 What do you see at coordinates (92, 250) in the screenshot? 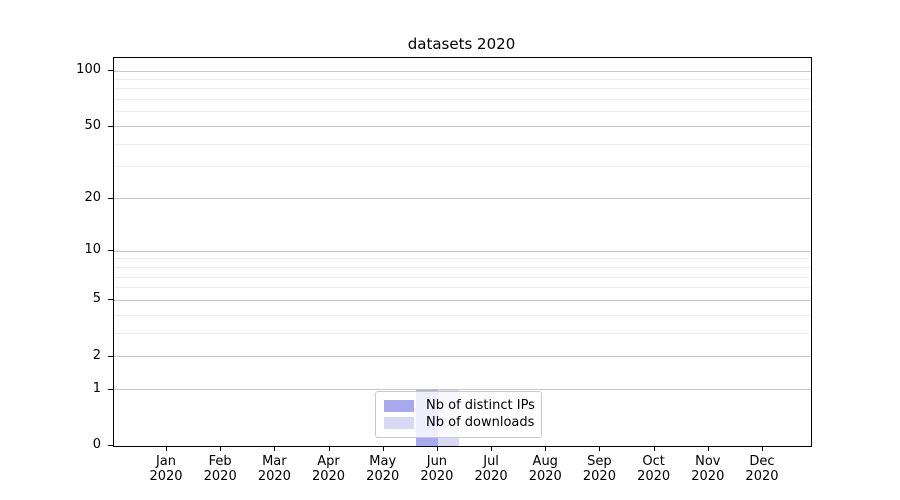
I see `y-tick-label: 10` at bounding box center [92, 250].